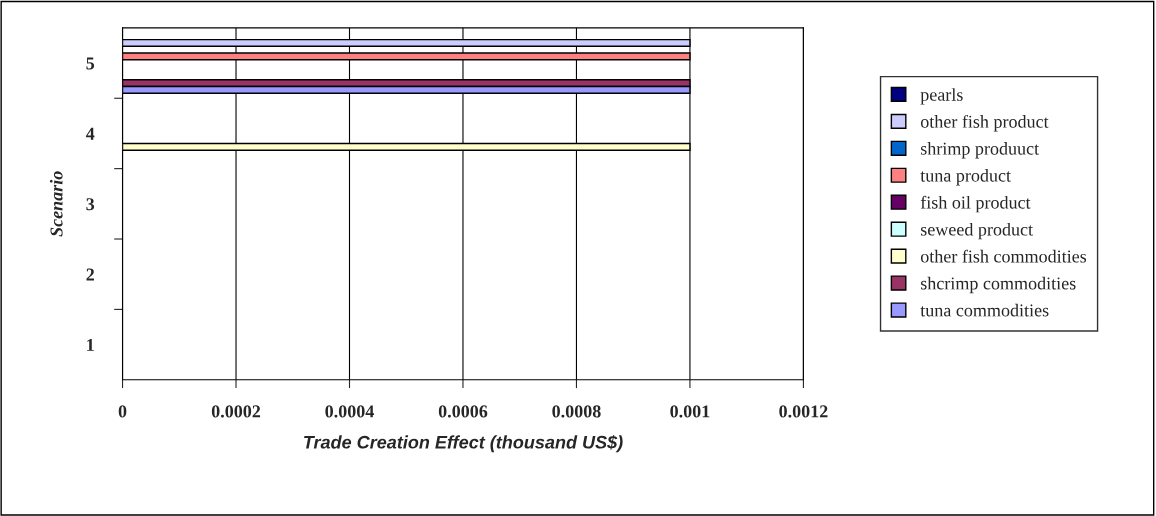 This screenshot has width=1156, height=516. I want to click on legend-label: seweed product, so click(977, 231).